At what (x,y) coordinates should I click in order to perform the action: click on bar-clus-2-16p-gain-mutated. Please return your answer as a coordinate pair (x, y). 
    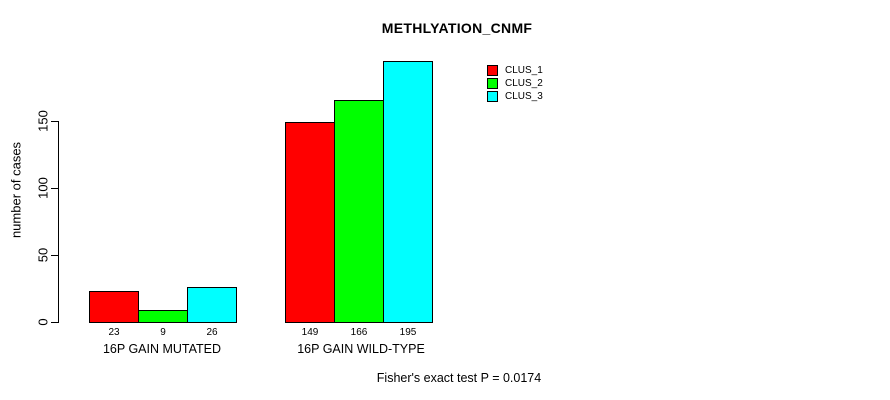
    Looking at the image, I should click on (163, 316).